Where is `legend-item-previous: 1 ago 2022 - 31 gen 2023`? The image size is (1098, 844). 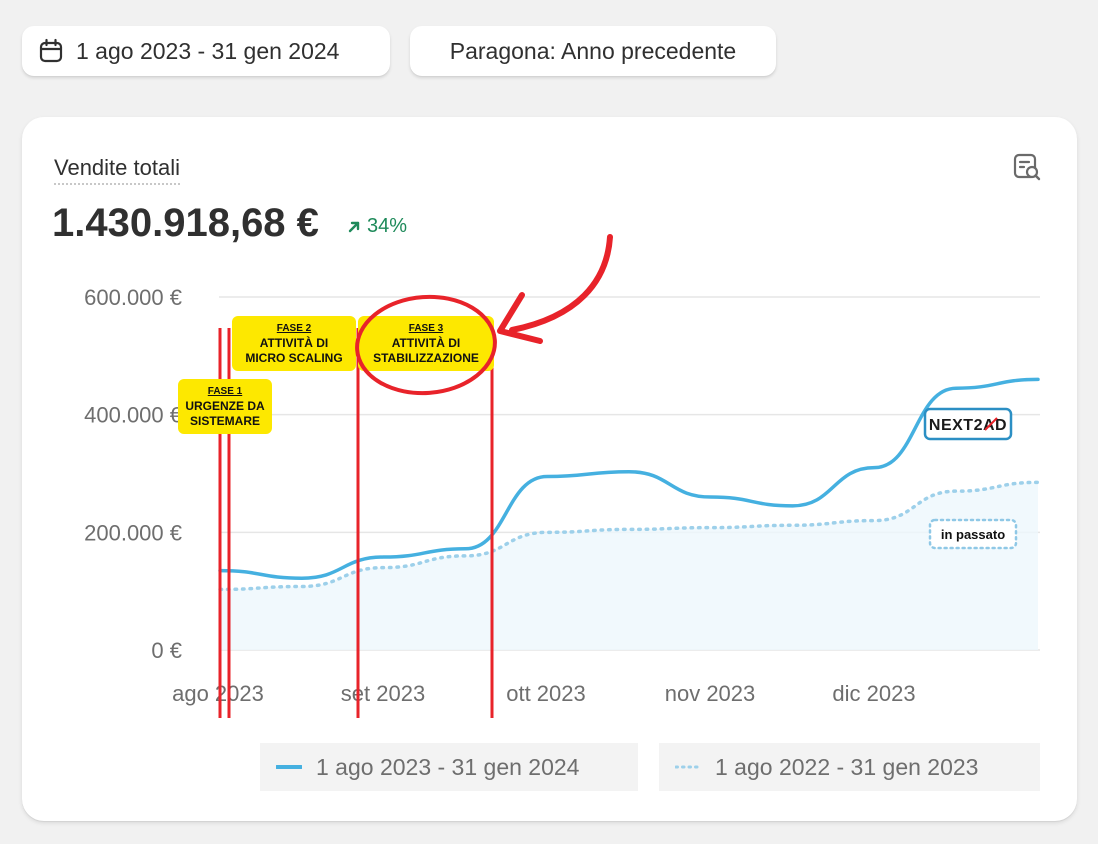
legend-item-previous: 1 ago 2022 - 31 gen 2023 is located at coordinates (849, 767).